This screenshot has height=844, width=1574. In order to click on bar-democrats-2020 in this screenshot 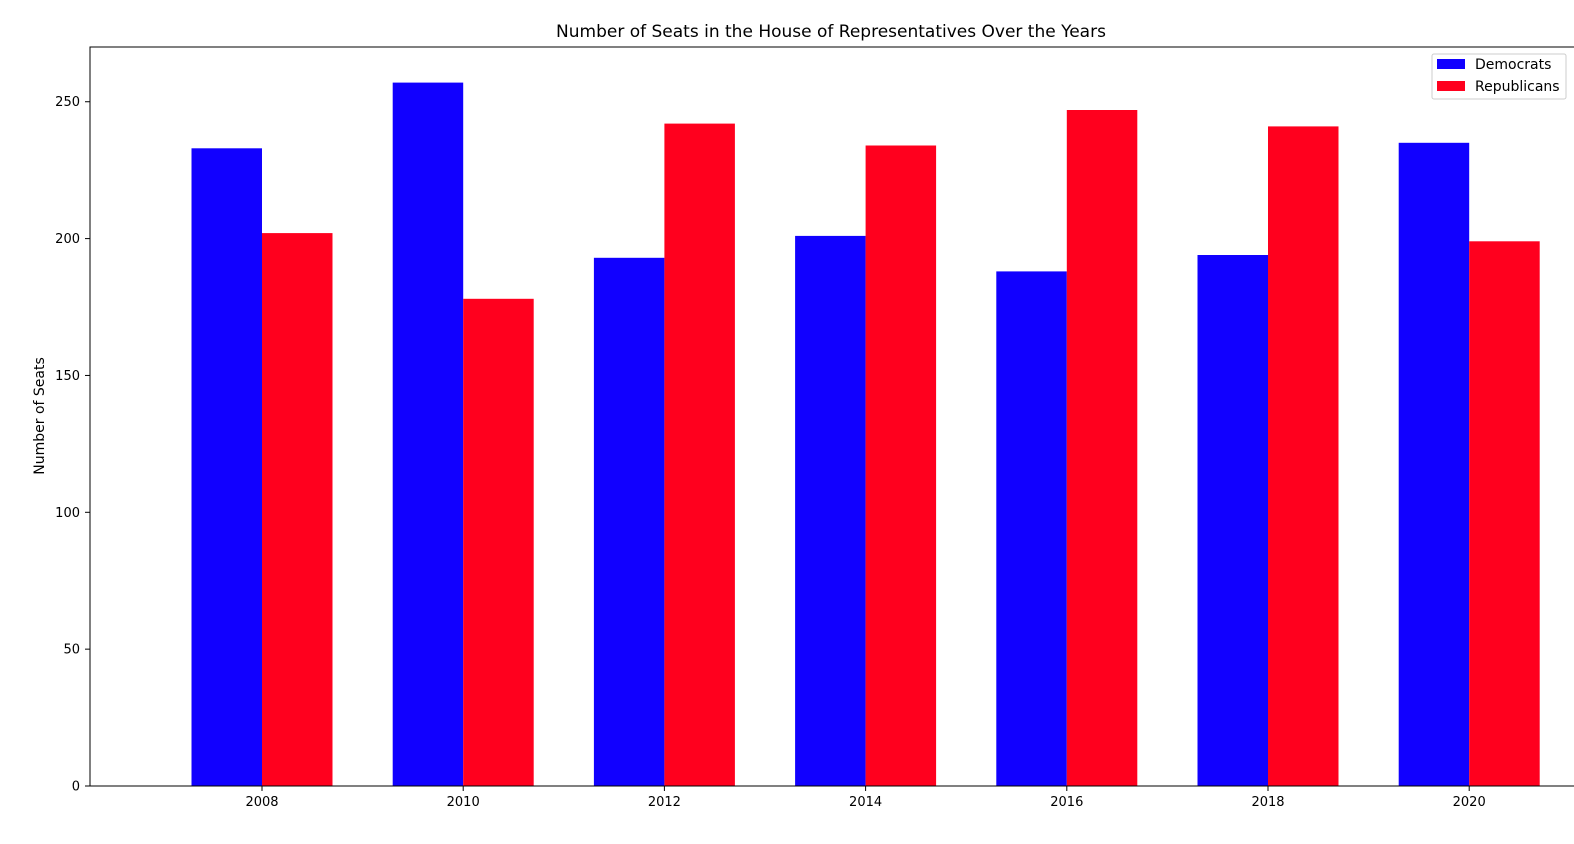, I will do `click(1434, 464)`.